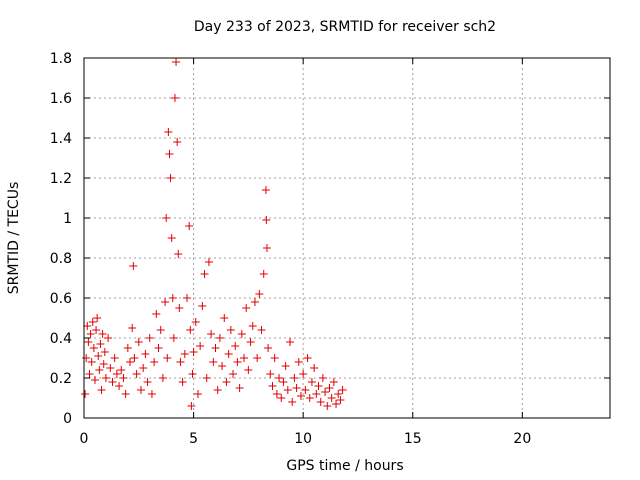 The image size is (640, 480). Describe the element at coordinates (193, 439) in the screenshot. I see `x-tick-label: 5` at that location.